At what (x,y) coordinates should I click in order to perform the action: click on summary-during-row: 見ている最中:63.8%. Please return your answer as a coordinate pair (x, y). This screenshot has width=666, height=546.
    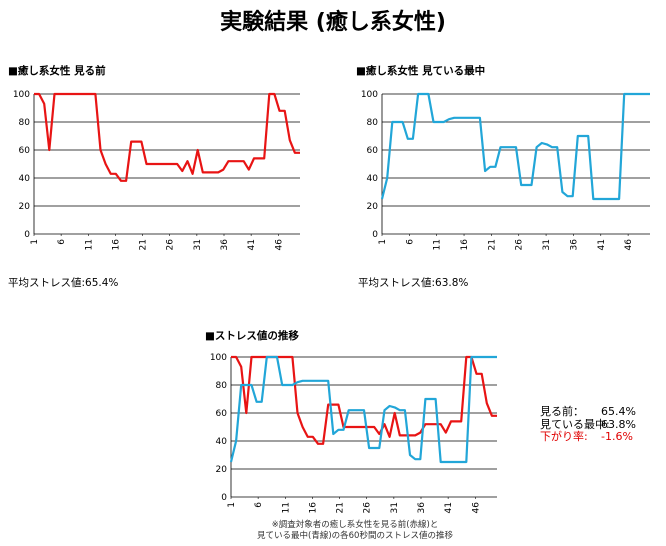
    Looking at the image, I should click on (588, 424).